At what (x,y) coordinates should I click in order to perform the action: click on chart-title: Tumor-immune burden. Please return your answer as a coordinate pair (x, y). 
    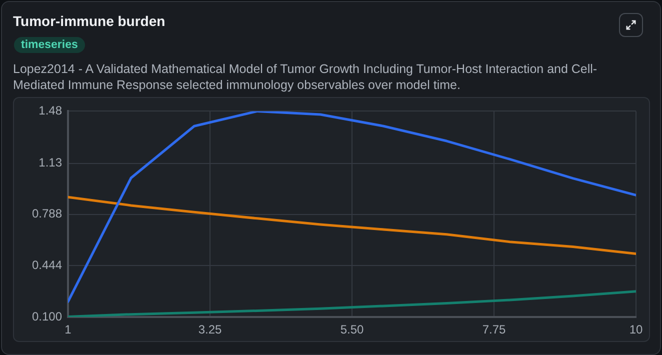
    Looking at the image, I should click on (89, 21).